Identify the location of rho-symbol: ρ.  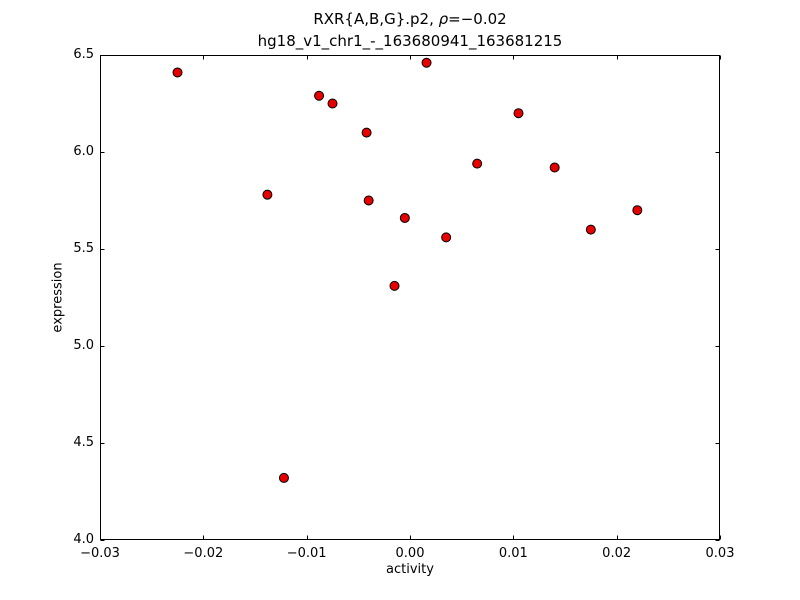
(443, 19).